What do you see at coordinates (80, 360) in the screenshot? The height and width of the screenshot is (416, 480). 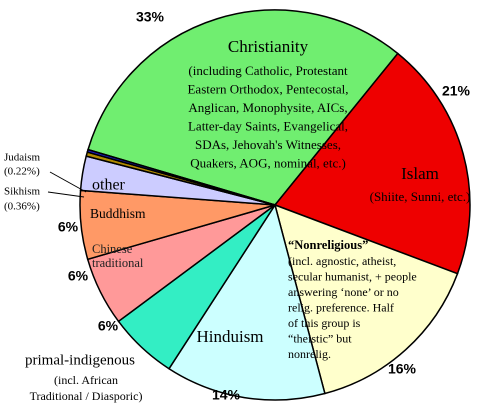 I see `slice-label: primal-indigenous` at bounding box center [80, 360].